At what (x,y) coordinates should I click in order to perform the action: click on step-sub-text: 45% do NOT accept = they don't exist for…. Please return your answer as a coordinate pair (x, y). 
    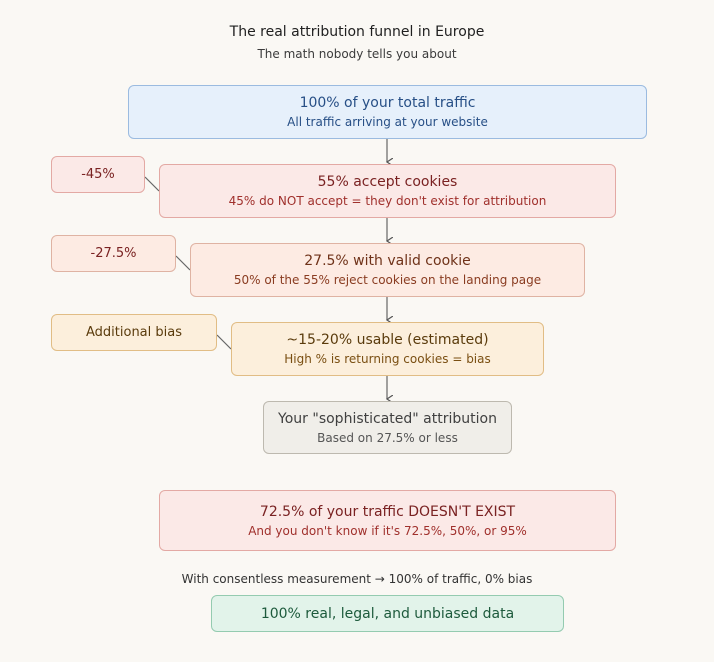
    Looking at the image, I should click on (387, 201).